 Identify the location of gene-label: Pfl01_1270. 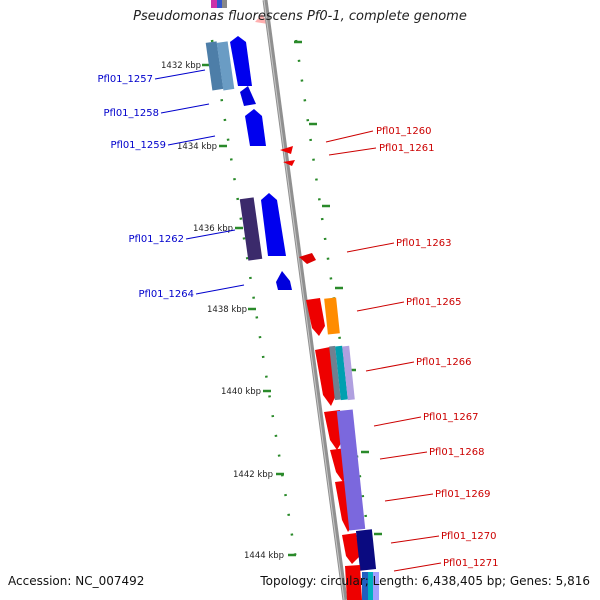
(469, 536).